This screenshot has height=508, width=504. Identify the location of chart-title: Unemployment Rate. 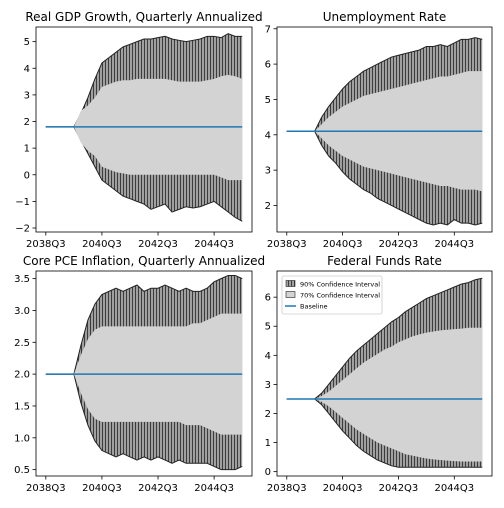
(385, 17).